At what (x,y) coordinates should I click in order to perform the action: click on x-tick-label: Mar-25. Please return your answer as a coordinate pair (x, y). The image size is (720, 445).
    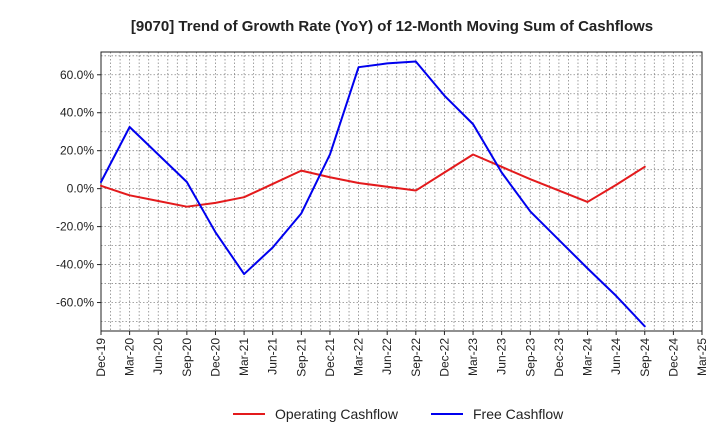
    Looking at the image, I should click on (702, 357).